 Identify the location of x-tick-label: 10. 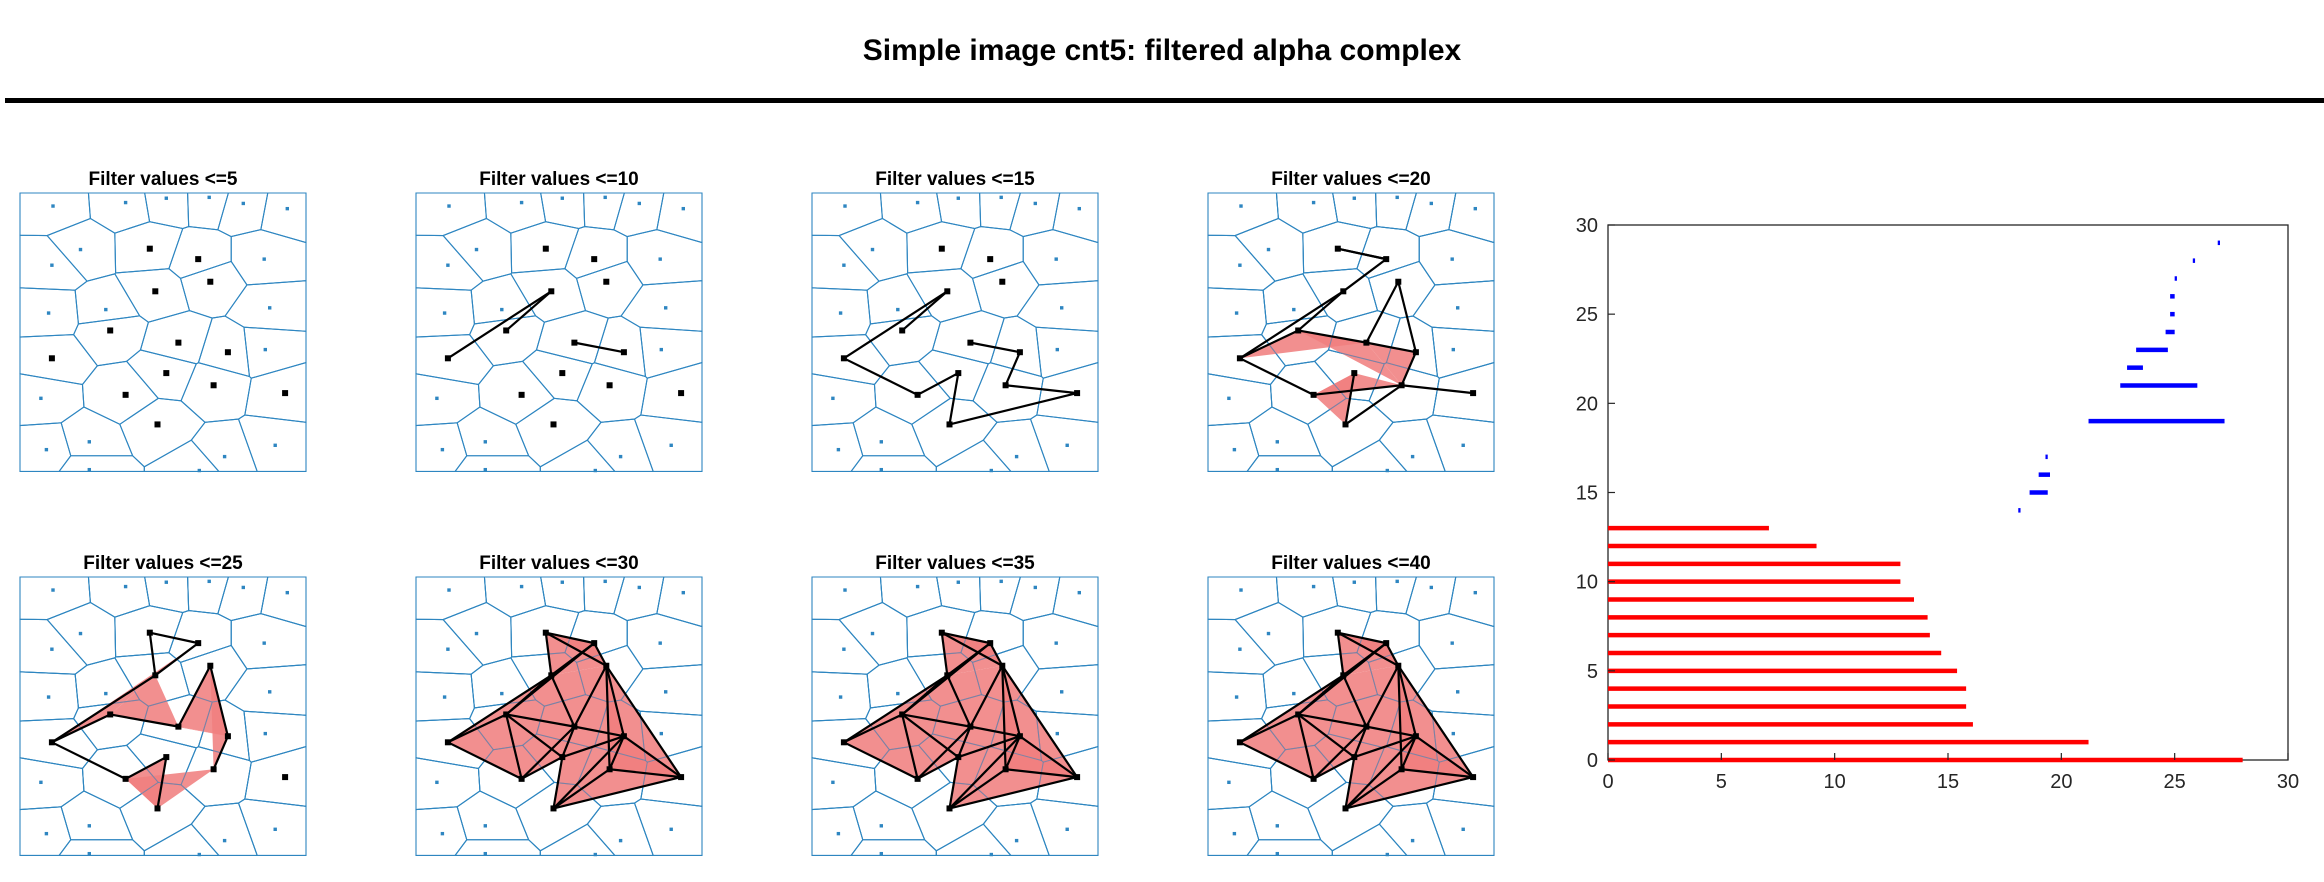
(1835, 782).